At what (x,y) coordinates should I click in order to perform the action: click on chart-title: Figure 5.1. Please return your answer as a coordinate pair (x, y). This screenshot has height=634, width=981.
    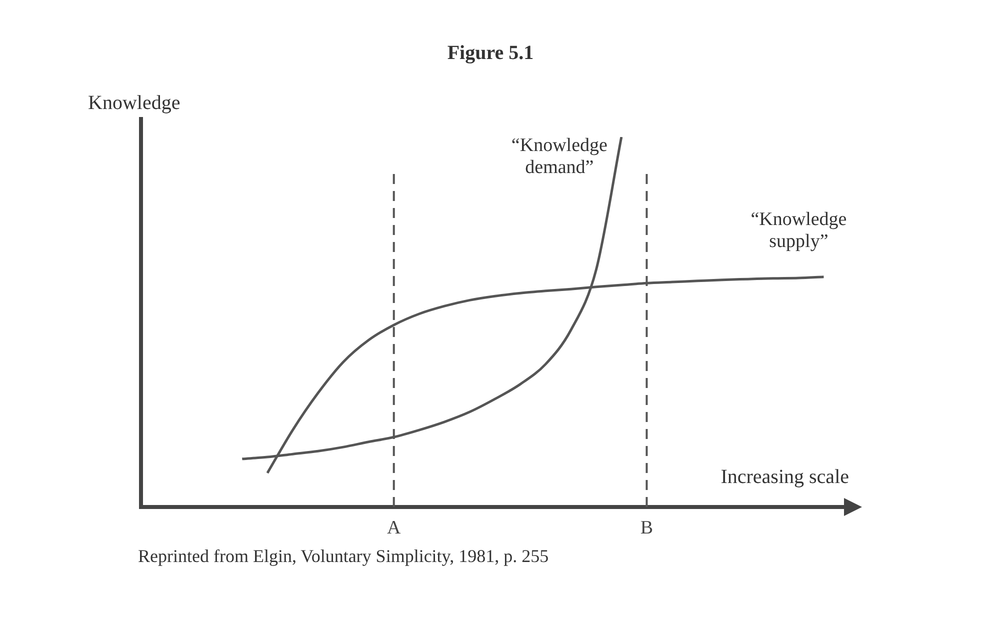
    Looking at the image, I should click on (490, 53).